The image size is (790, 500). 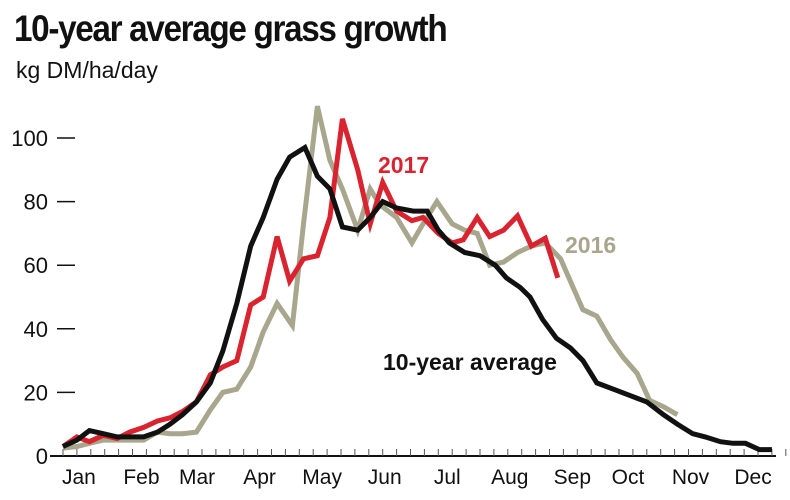 I want to click on y-tick-label: 100, so click(x=29, y=138).